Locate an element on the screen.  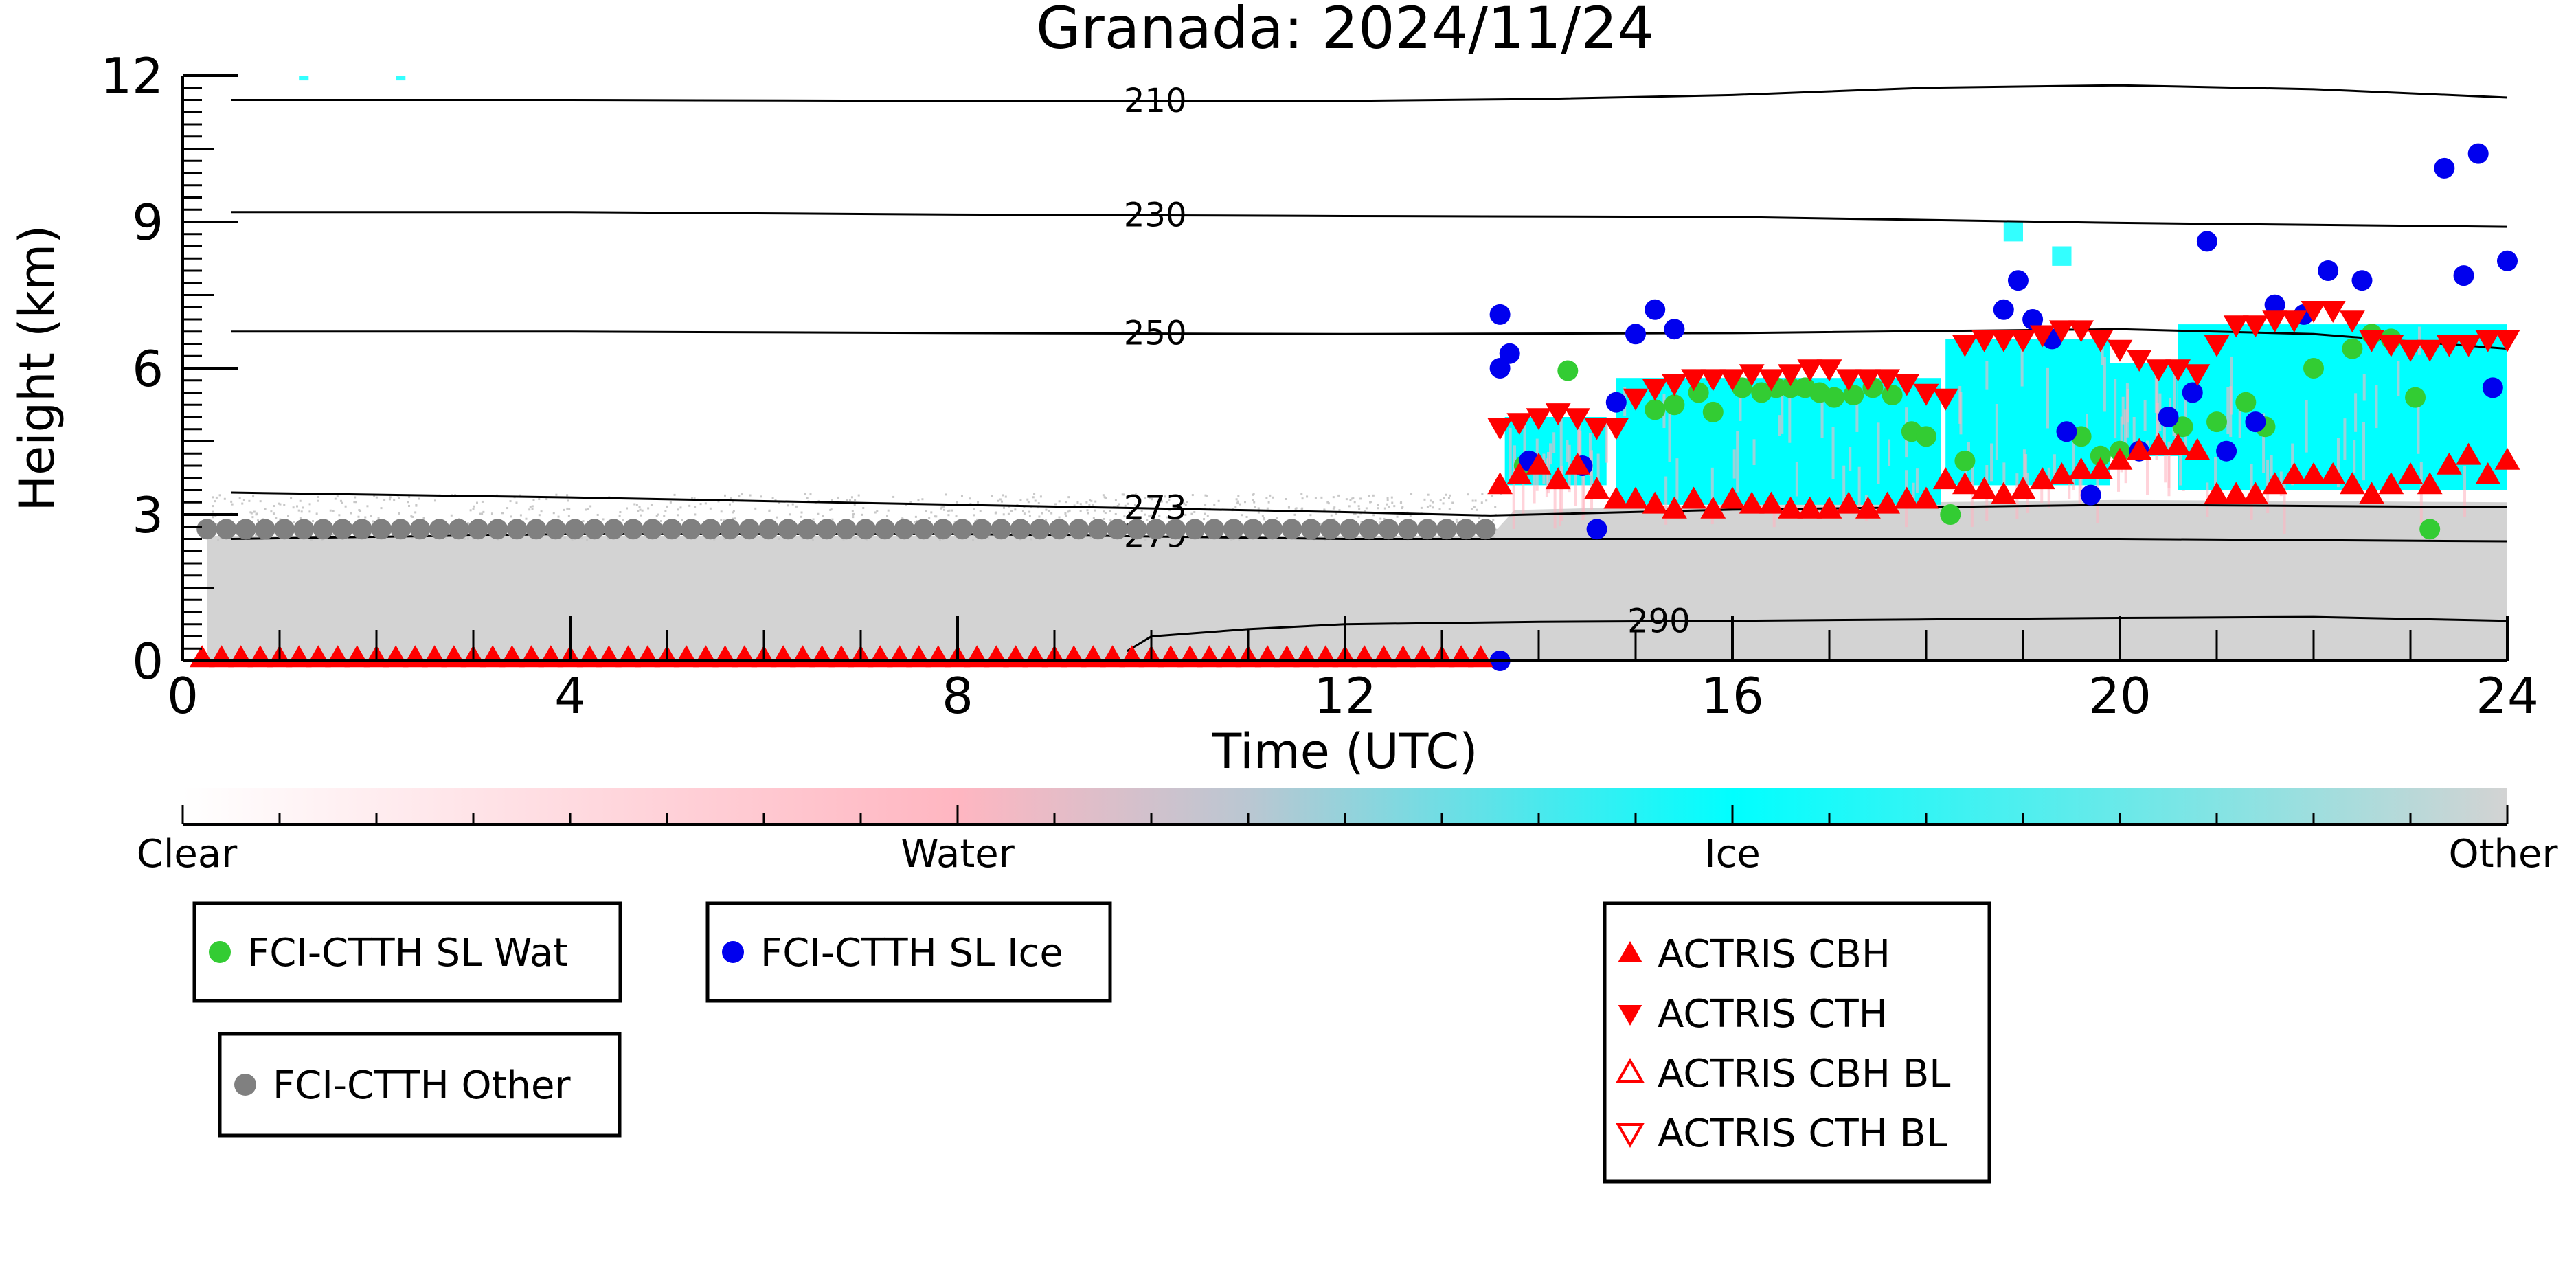
colorbar-label-other: Other is located at coordinates (2503, 854).